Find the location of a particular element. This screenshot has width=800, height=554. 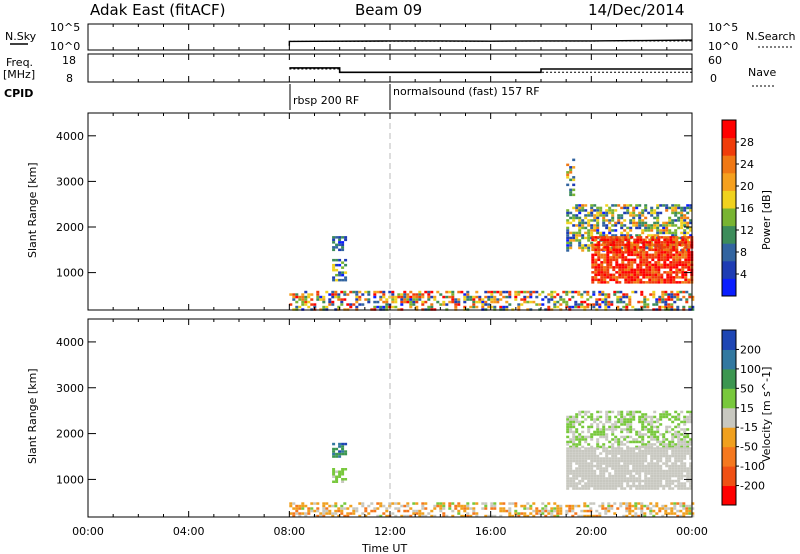

power-scatter-cells is located at coordinates (492, 234).